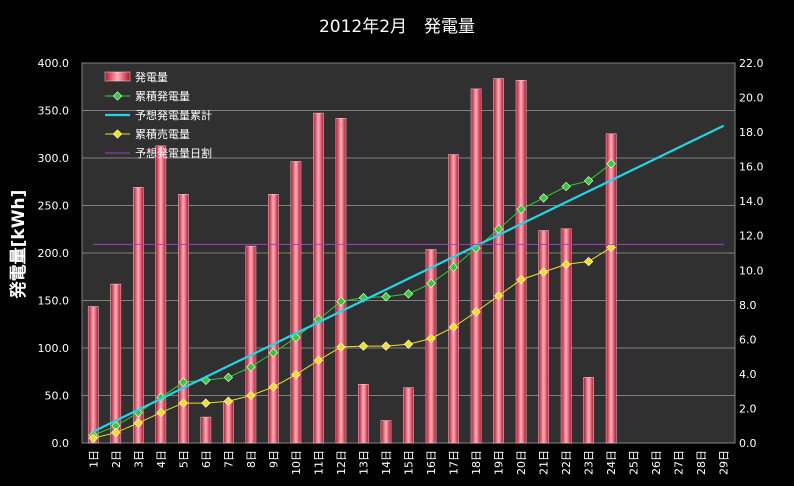  I want to click on x-tick-label: 9日, so click(273, 459).